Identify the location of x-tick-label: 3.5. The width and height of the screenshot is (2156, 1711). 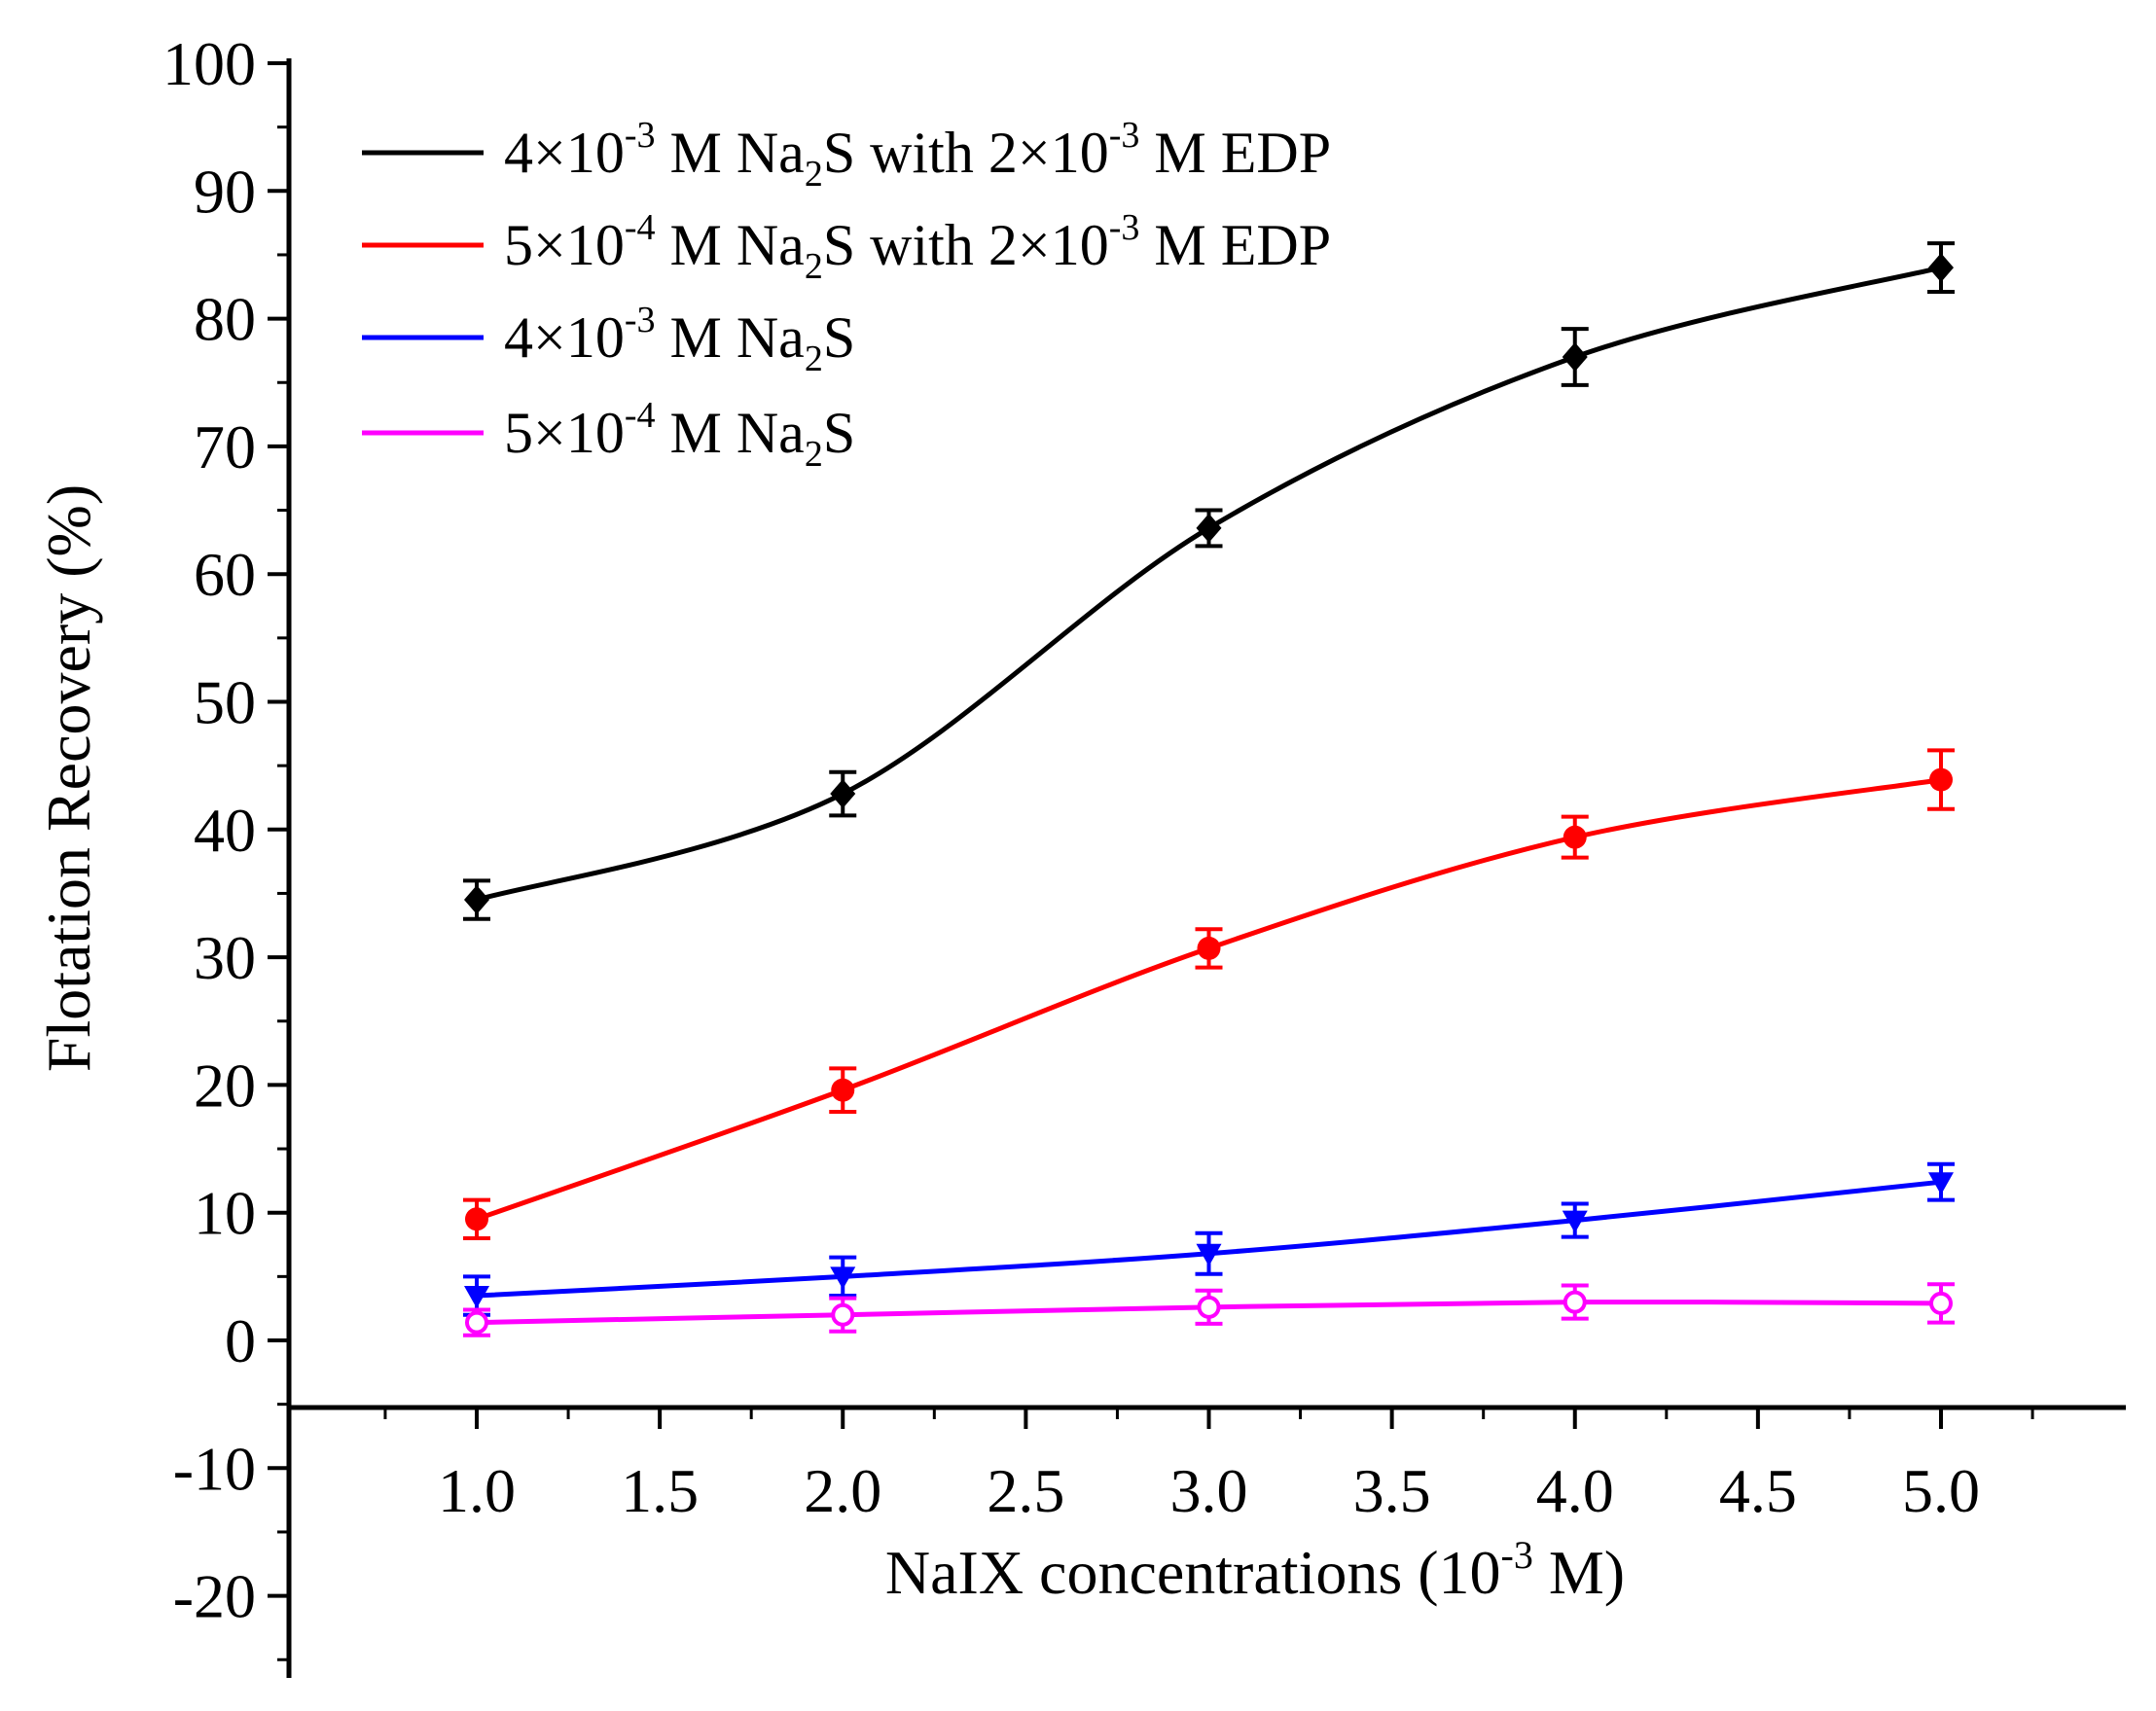
(1392, 1491).